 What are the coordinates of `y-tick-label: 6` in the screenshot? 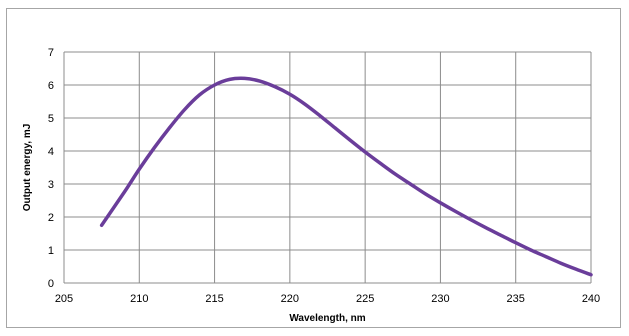 It's located at (51, 86).